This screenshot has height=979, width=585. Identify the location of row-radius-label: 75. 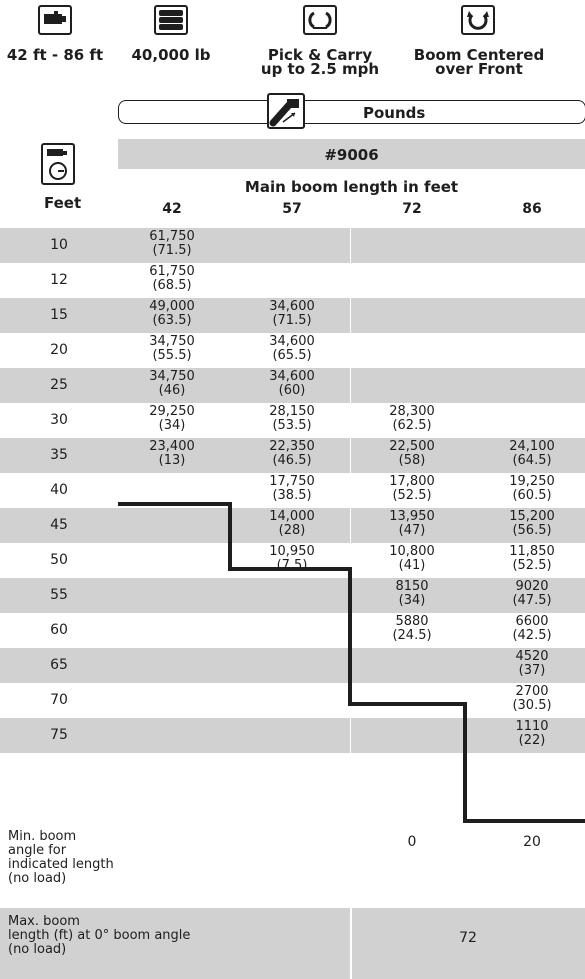
(59, 735).